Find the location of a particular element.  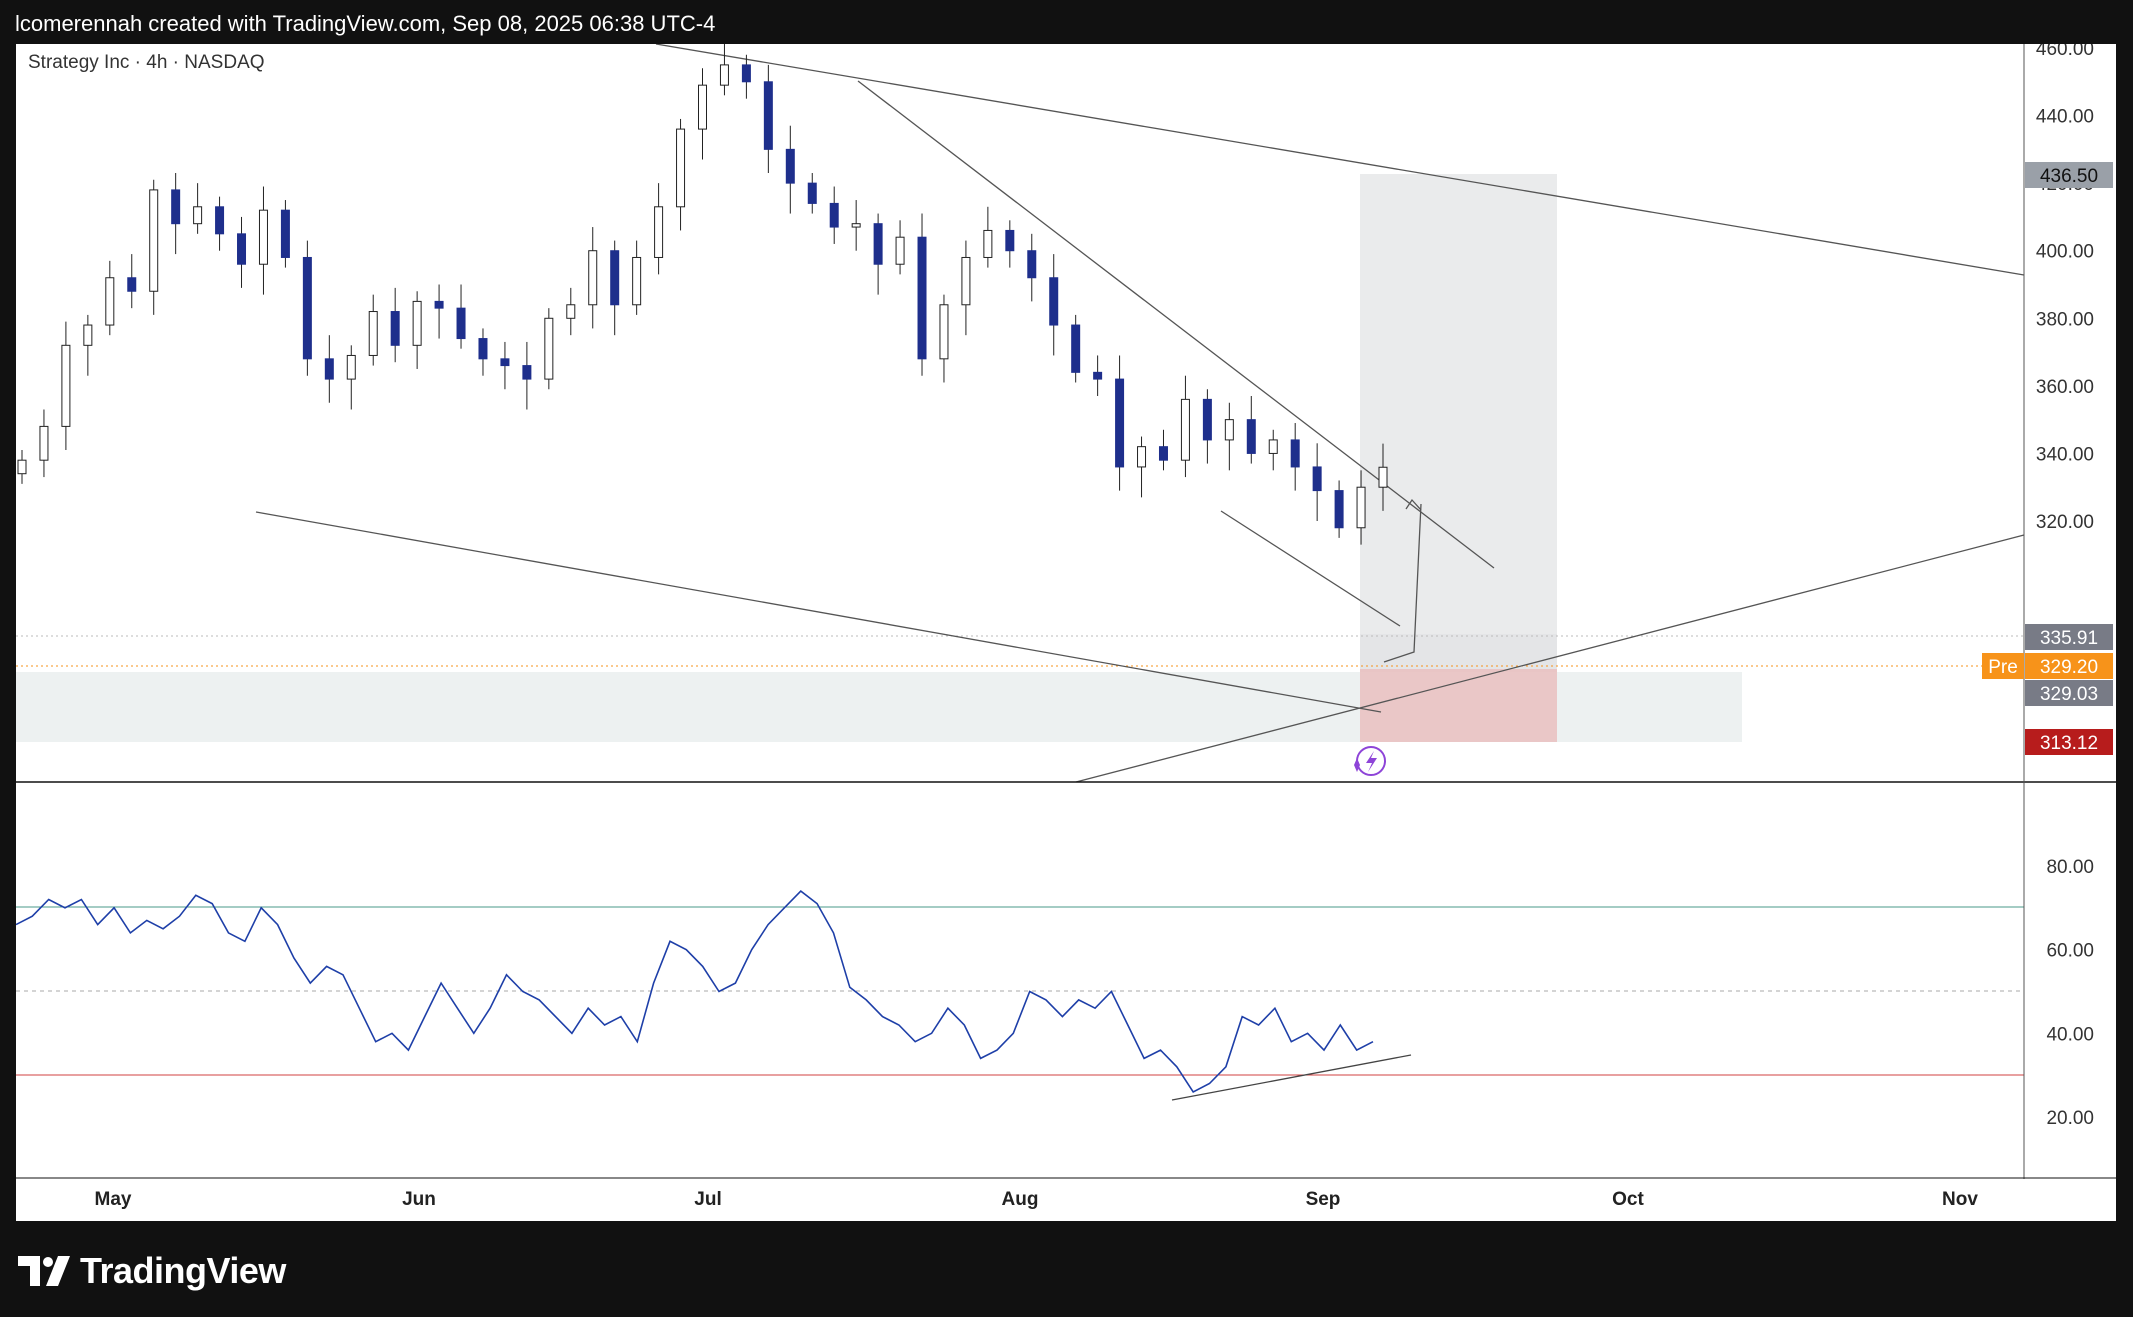

premarket-prefix-tag is located at coordinates (2003, 666).